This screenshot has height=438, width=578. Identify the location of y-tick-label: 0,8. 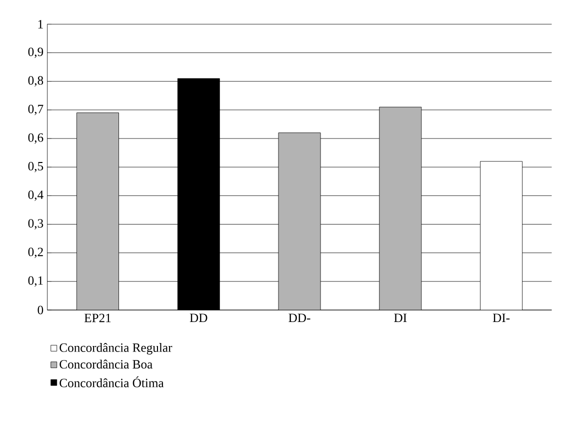
(36, 81).